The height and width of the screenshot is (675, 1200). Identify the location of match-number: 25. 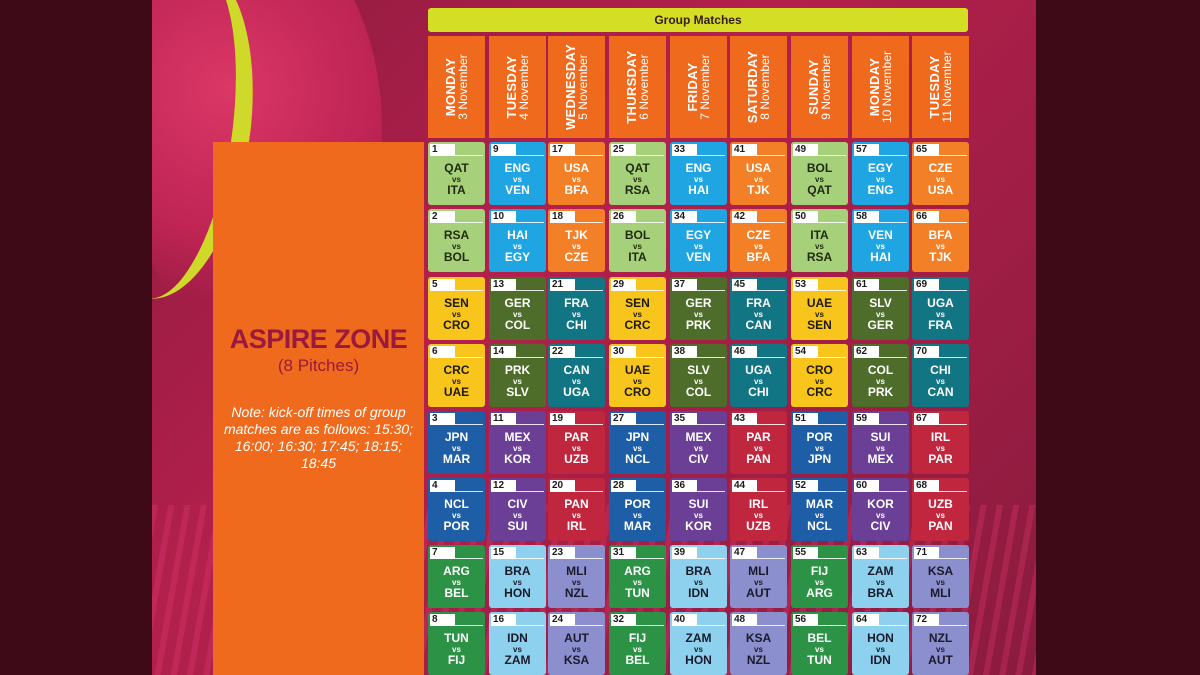
(623, 150).